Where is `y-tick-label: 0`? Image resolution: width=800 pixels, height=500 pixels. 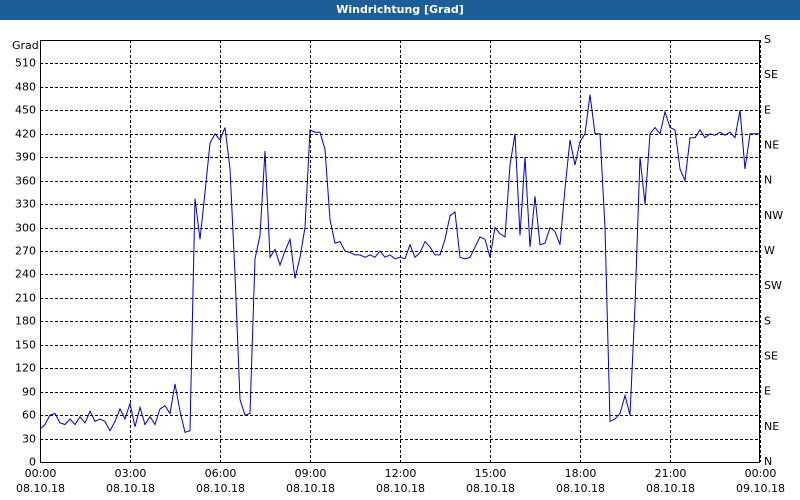 y-tick-label: 0 is located at coordinates (32, 462).